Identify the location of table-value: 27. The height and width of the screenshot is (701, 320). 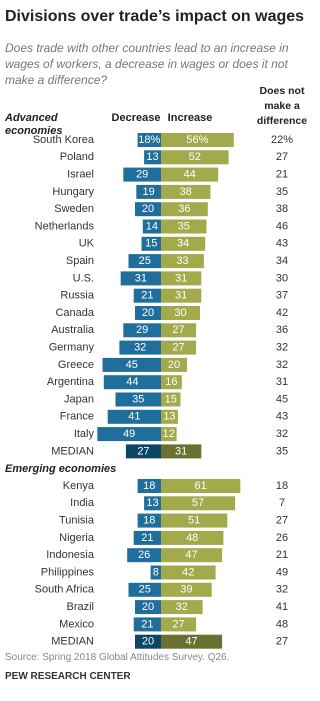
(282, 157).